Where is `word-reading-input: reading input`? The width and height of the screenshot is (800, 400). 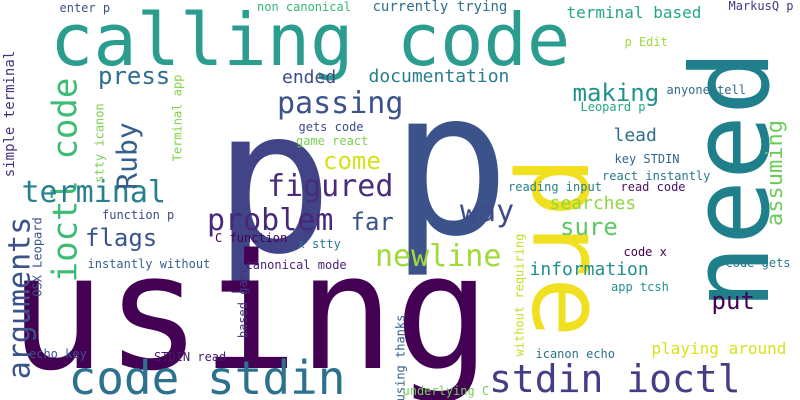 word-reading-input: reading input is located at coordinates (555, 187).